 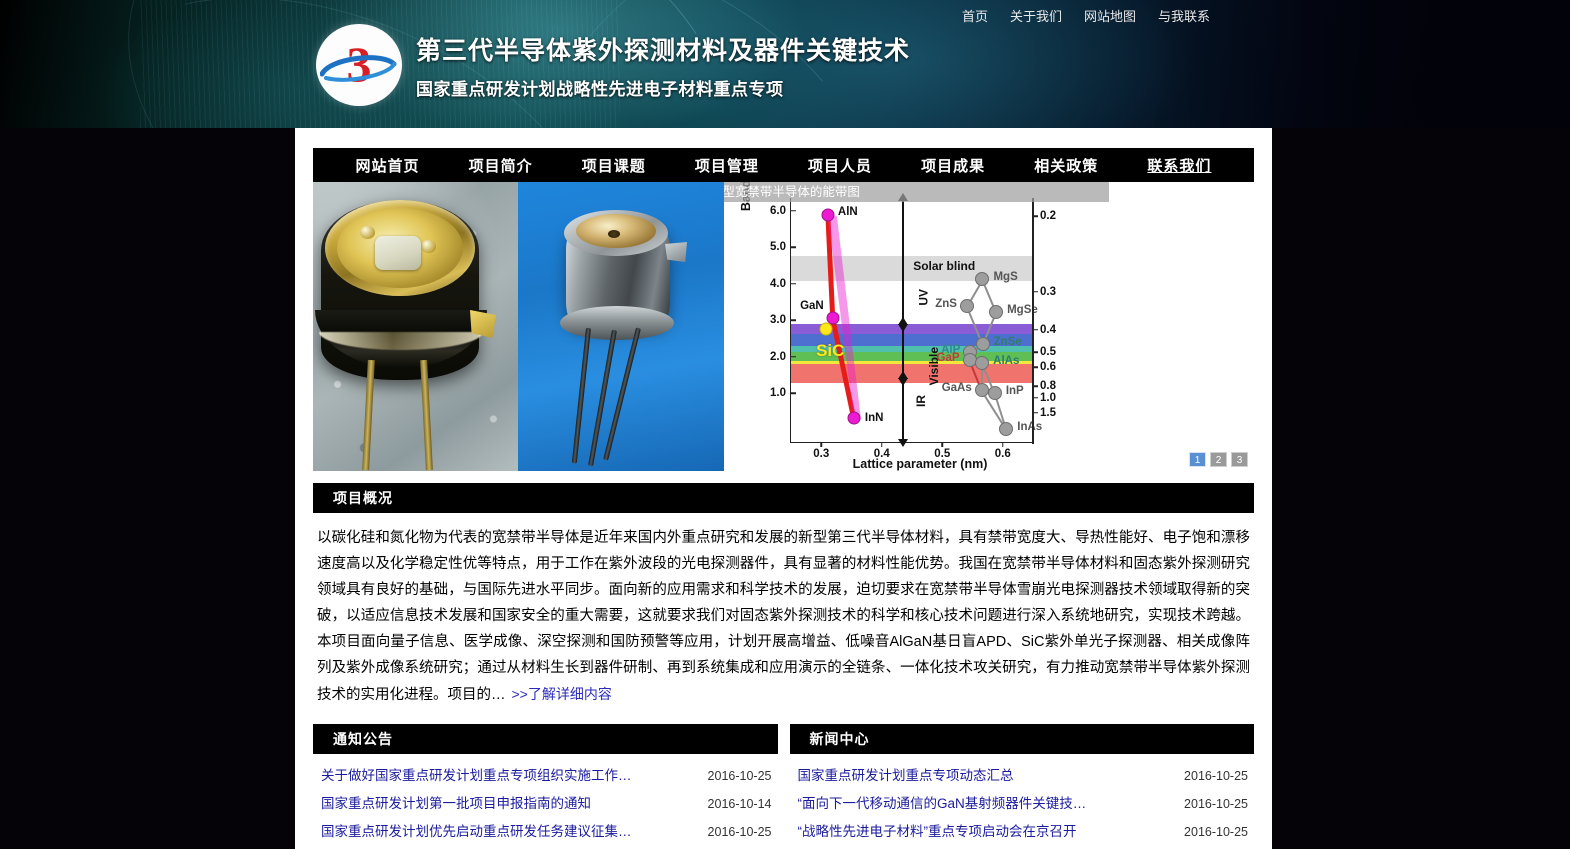 I want to click on overview-heading: 项目概况, so click(x=783, y=498).